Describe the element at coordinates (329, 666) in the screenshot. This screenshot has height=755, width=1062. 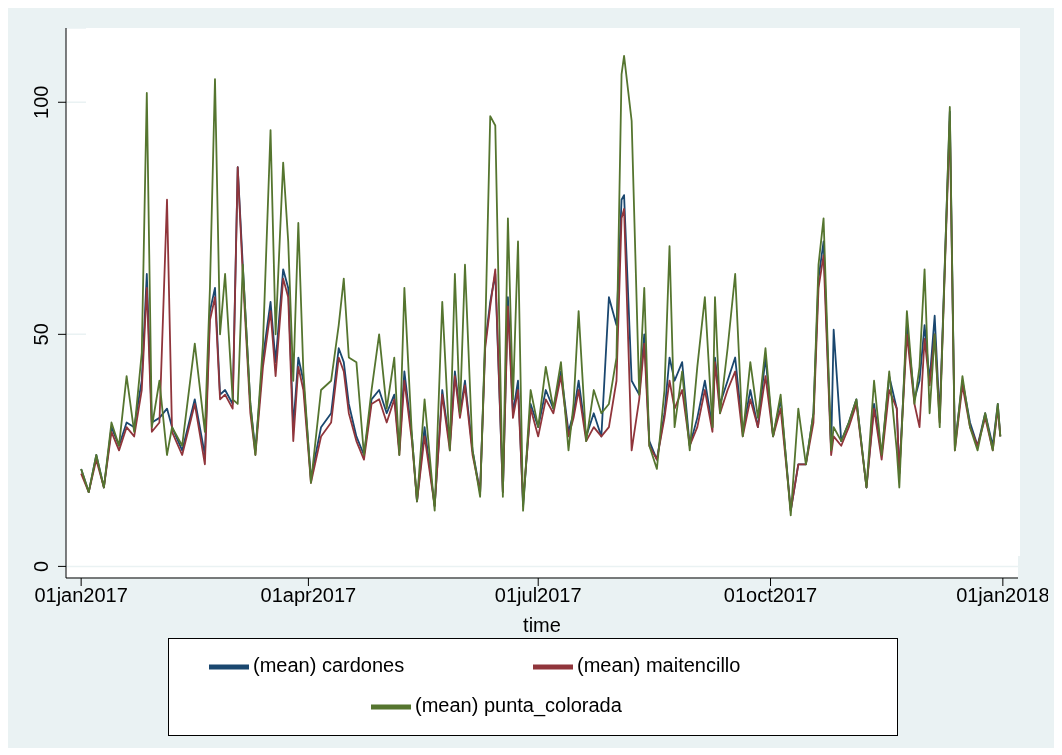
I see `legend-label: (mean) cardones` at that location.